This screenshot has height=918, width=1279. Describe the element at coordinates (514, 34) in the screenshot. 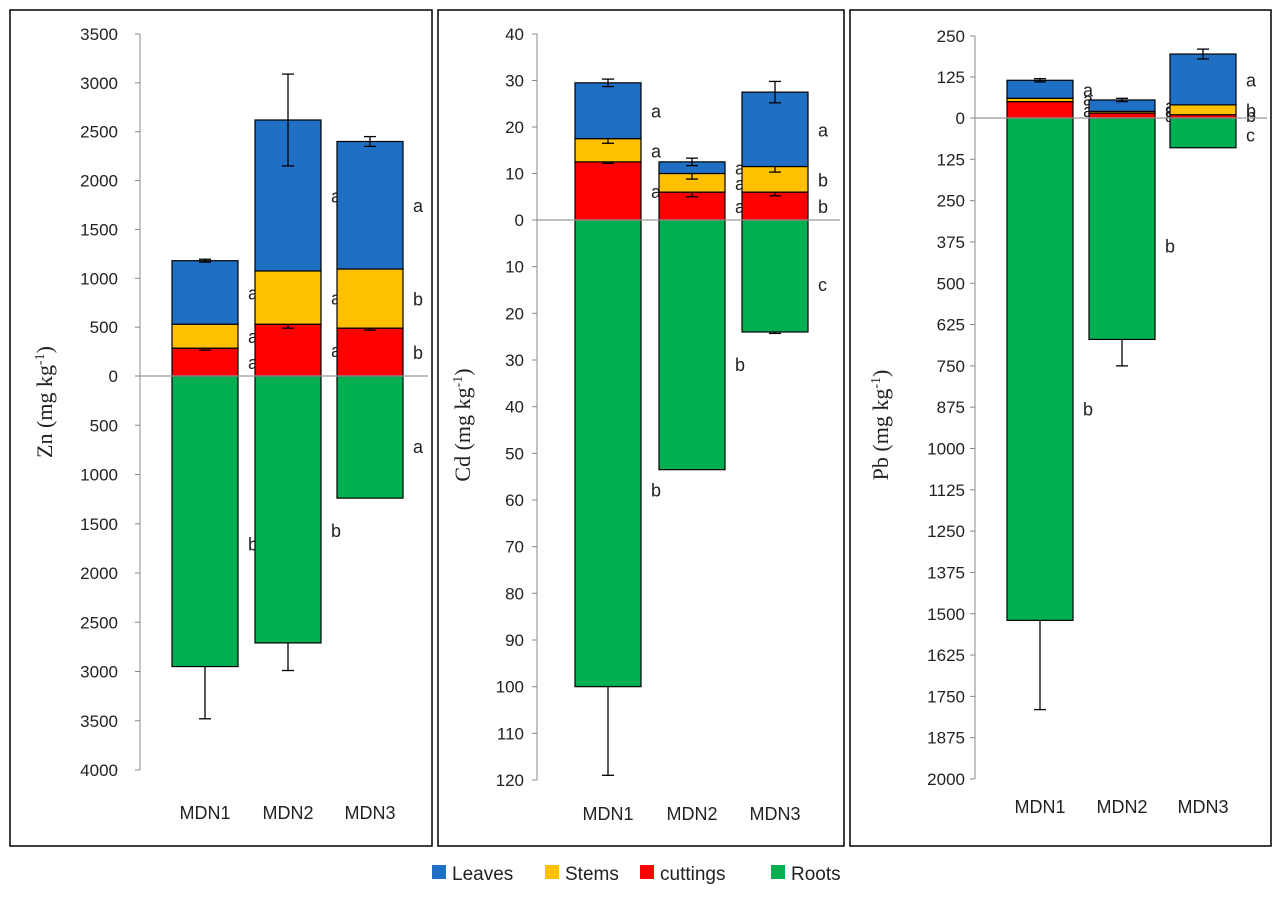

I see `y-tick-label: 40` at that location.